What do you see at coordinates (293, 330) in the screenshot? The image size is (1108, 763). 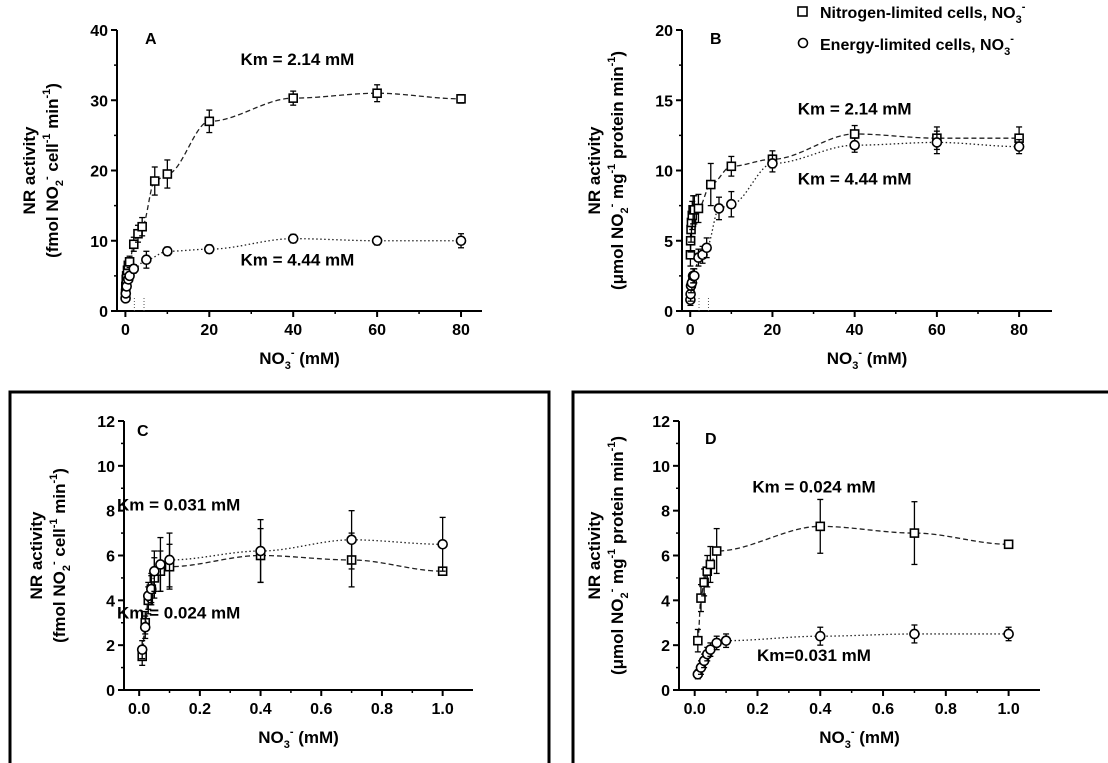 I see `x-tick-label: 40` at bounding box center [293, 330].